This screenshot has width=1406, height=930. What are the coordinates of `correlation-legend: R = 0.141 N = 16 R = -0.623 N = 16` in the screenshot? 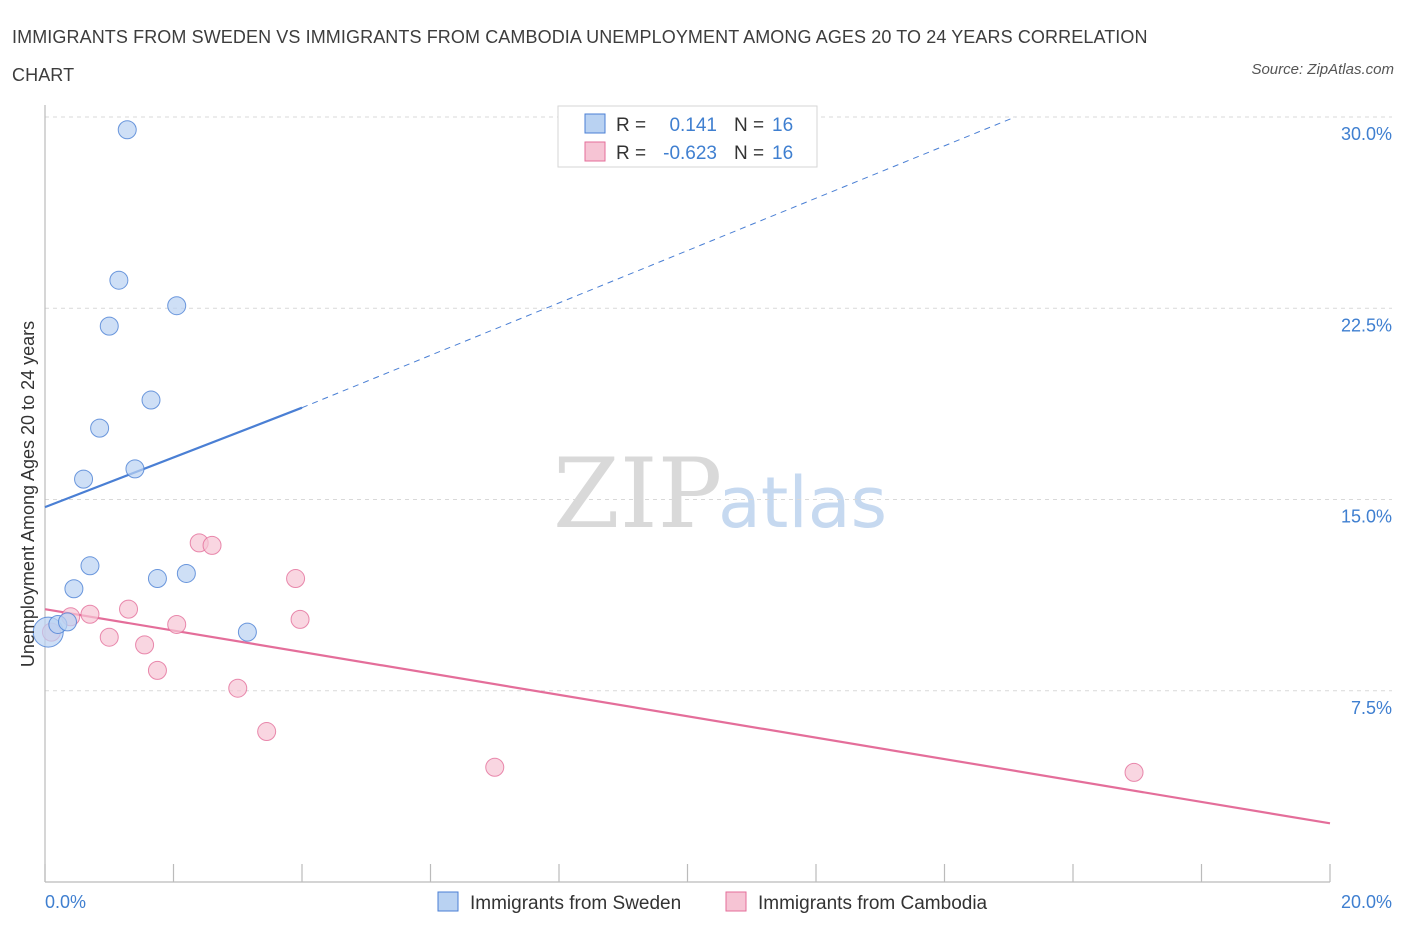 It's located at (687, 136).